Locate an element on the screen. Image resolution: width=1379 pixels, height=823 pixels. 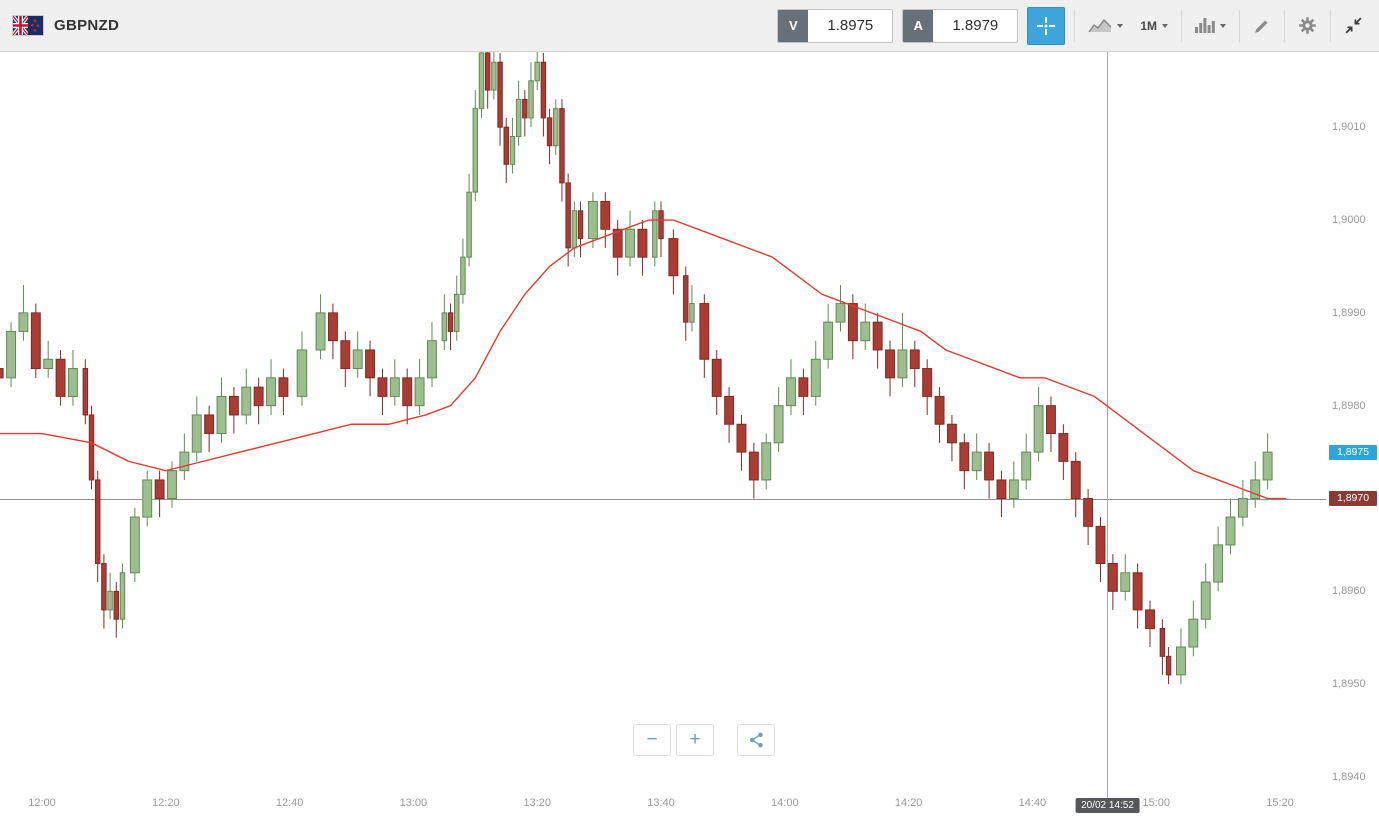
collapse-button is located at coordinates (1353, 25).